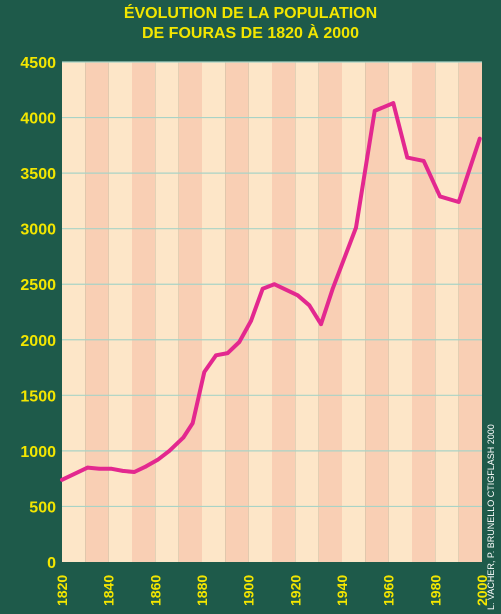 This screenshot has height=614, width=501. What do you see at coordinates (389, 590) in the screenshot?
I see `x-tick-label: 1960` at bounding box center [389, 590].